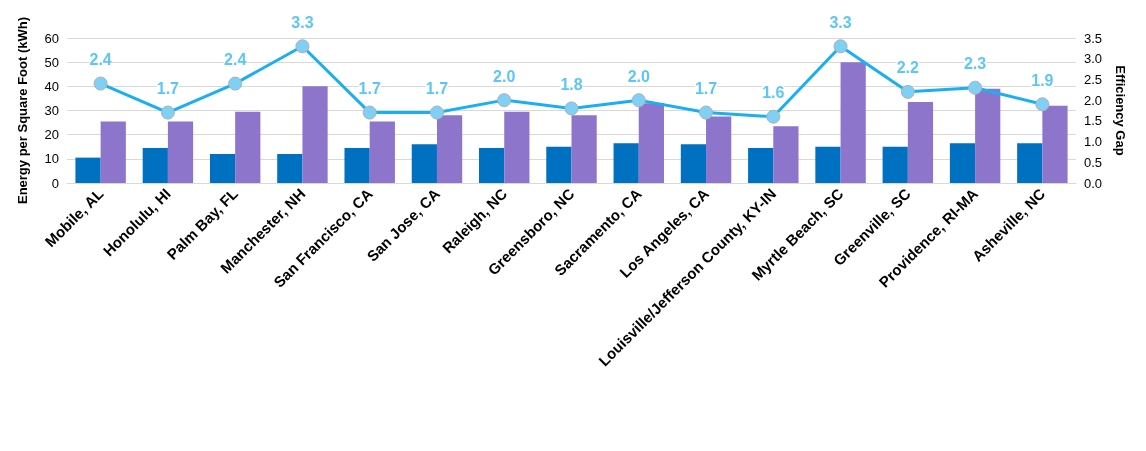  What do you see at coordinates (51, 159) in the screenshot?
I see `y-tick-label: 10` at bounding box center [51, 159].